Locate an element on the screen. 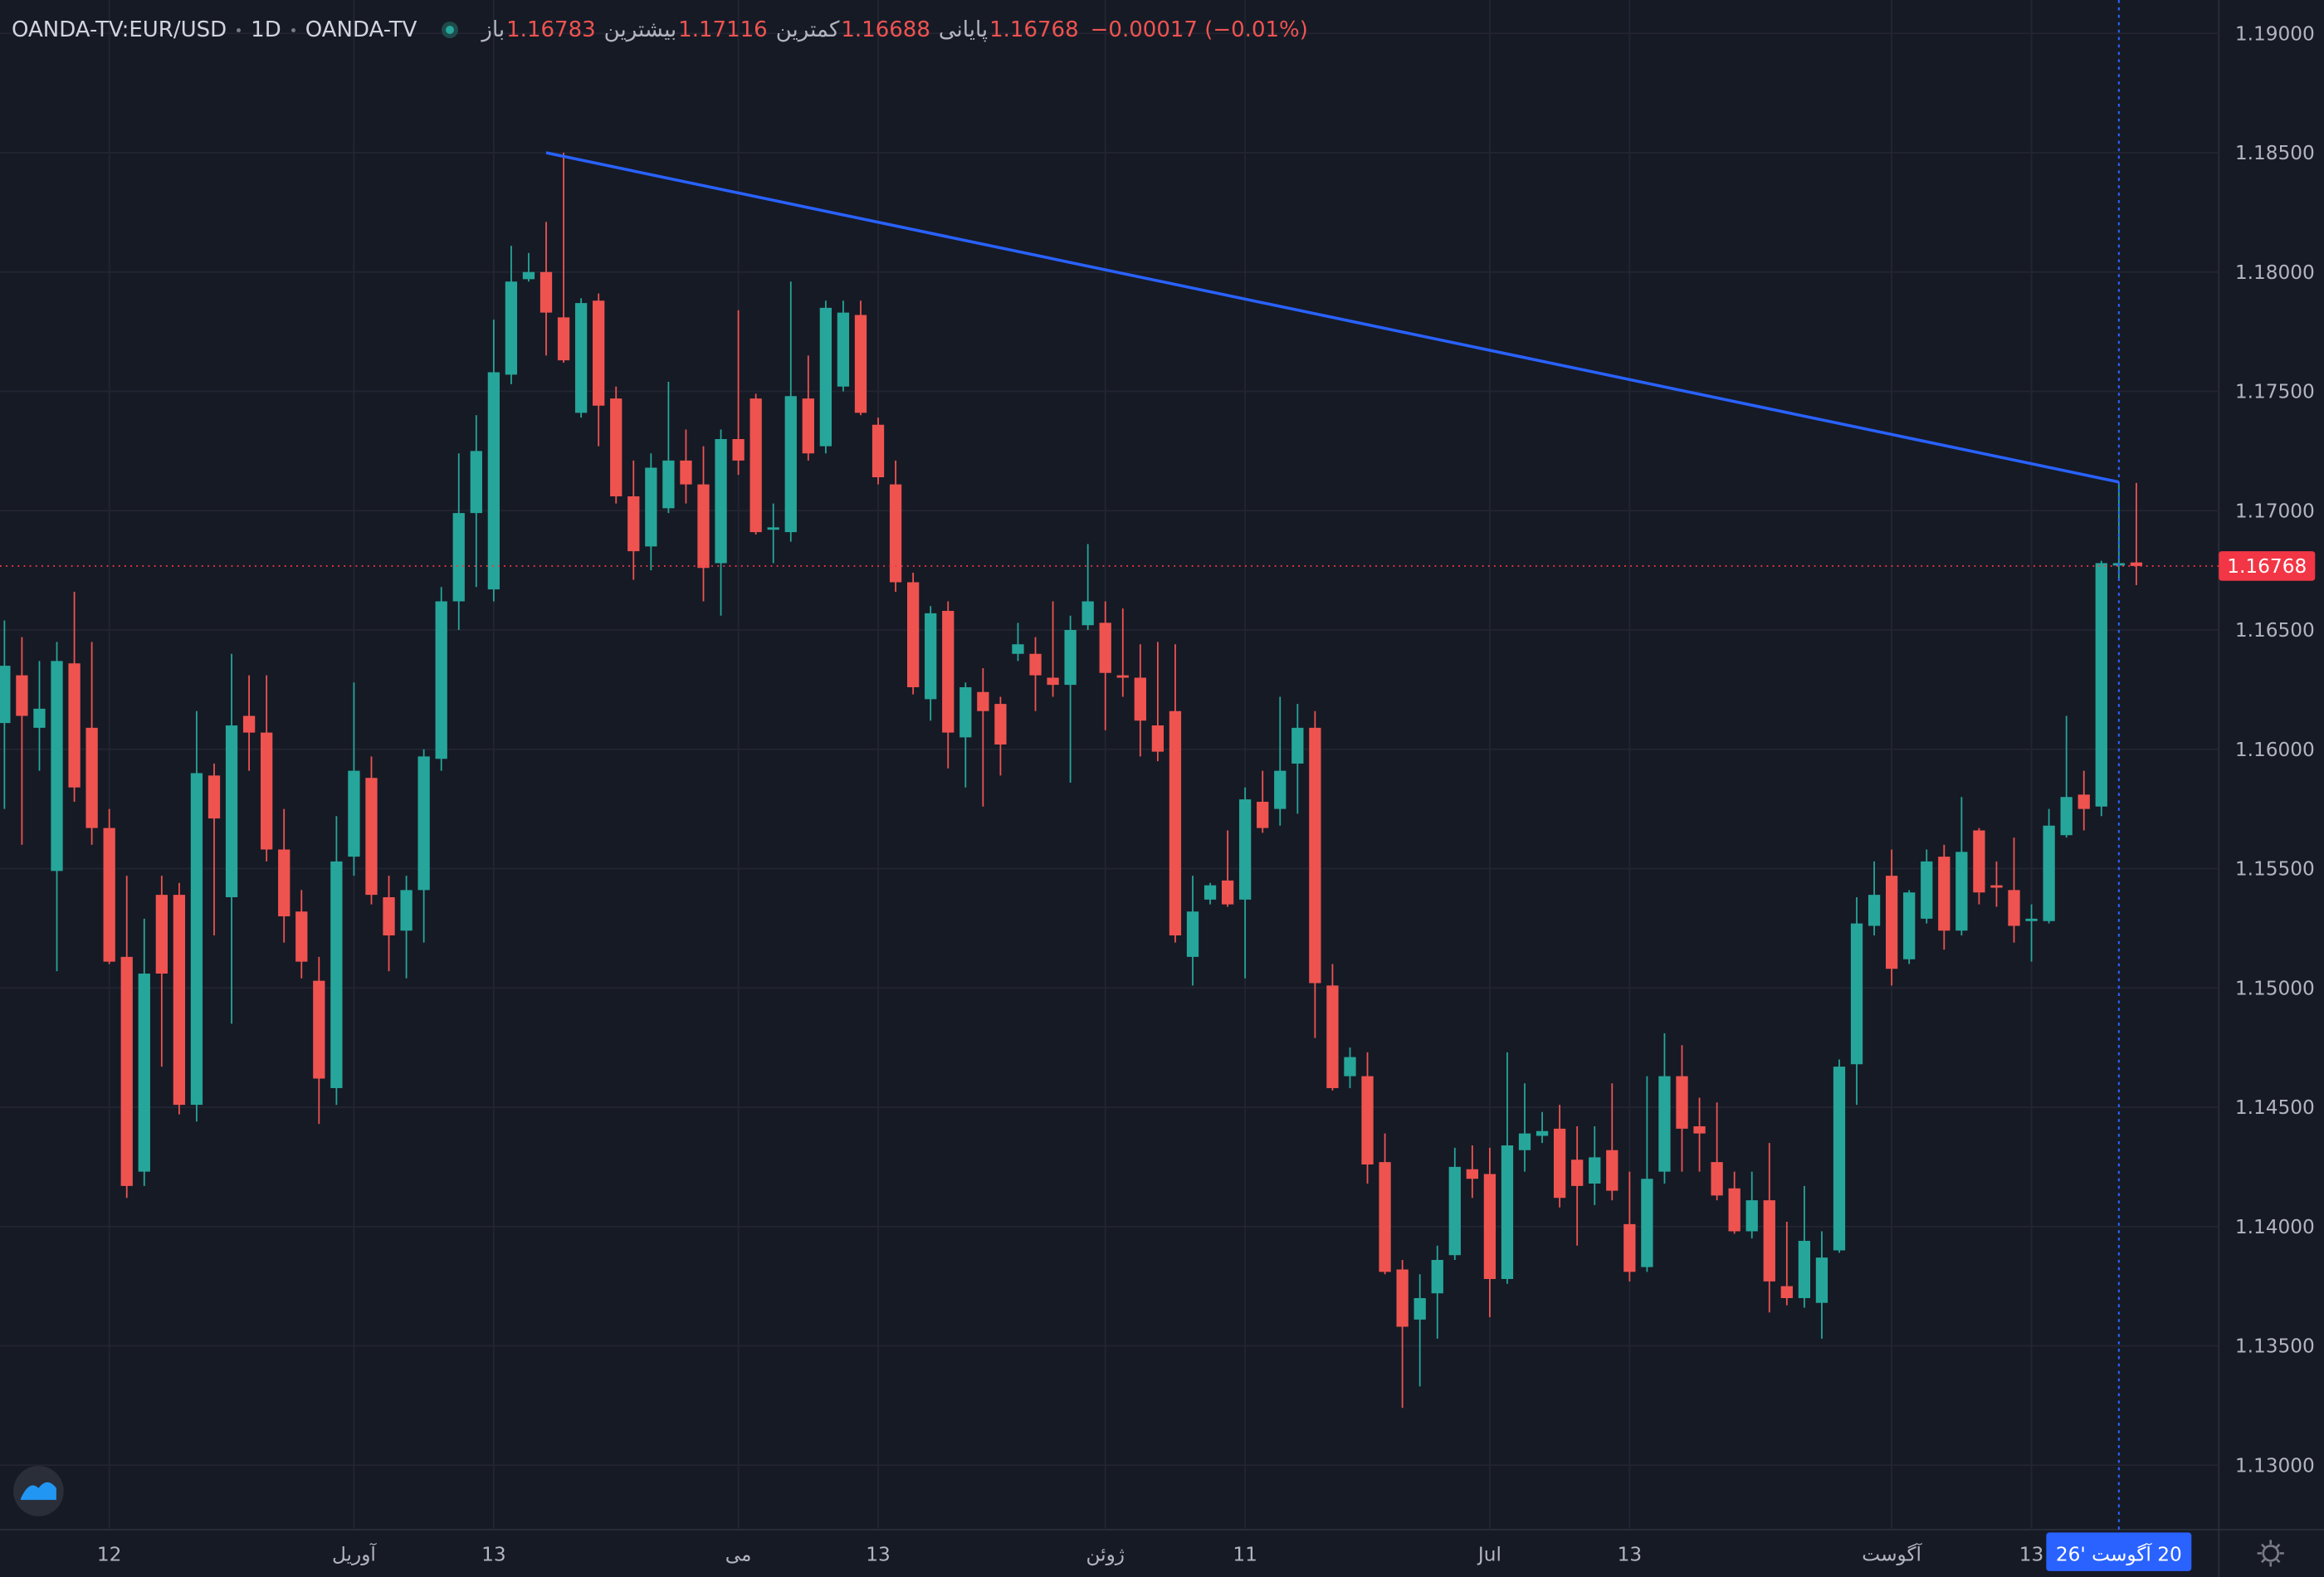  trend-line is located at coordinates (1332, 317).